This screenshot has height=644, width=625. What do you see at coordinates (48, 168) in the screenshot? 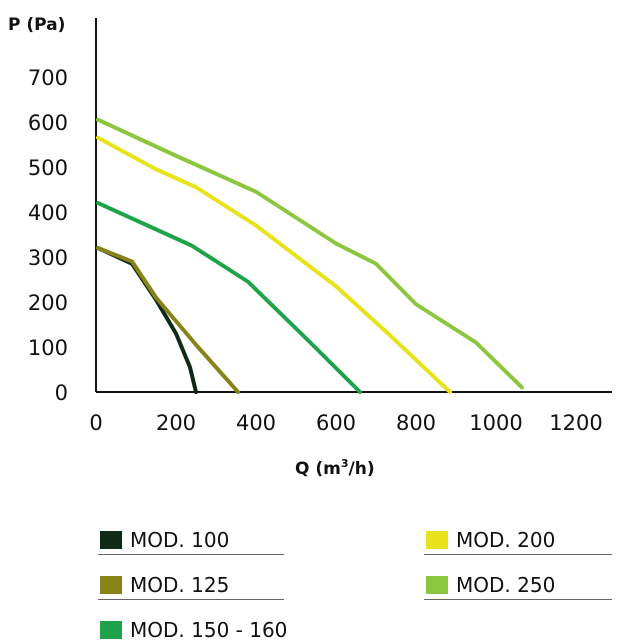
I see `y-tick-label: 500` at bounding box center [48, 168].